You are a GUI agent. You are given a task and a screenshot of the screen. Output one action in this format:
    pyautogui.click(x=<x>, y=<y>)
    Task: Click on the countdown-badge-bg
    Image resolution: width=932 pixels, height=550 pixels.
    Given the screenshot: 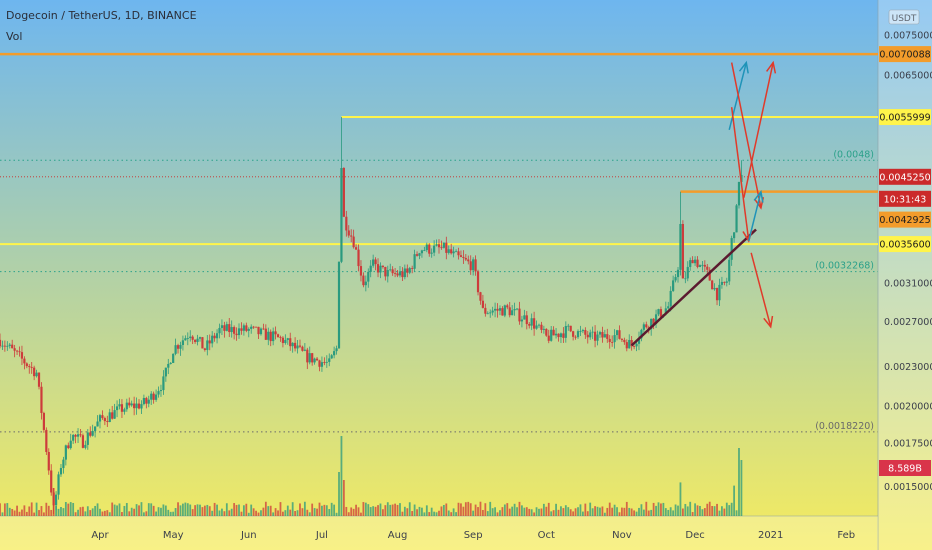 What is the action you would take?
    pyautogui.click(x=905, y=198)
    